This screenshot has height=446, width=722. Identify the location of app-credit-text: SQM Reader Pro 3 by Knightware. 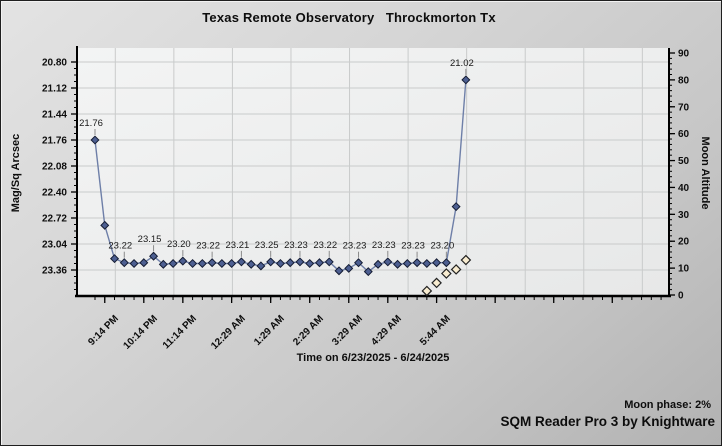
(607, 421).